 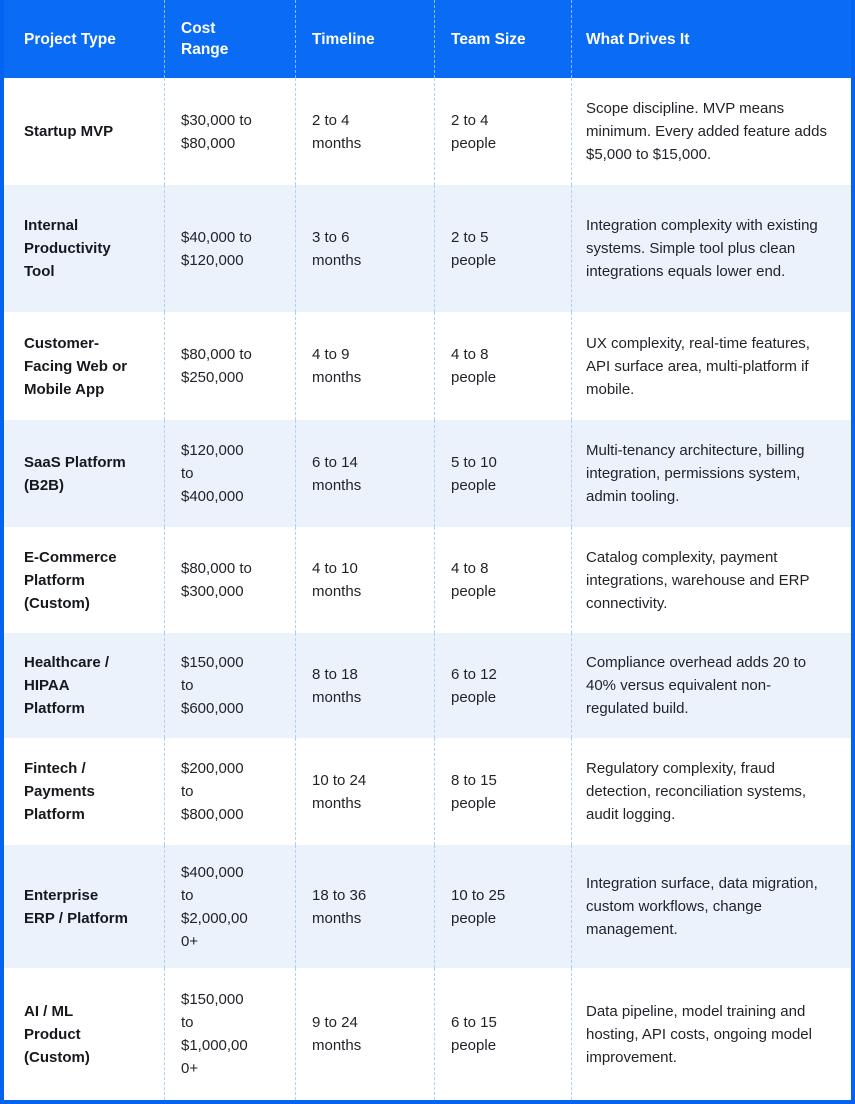 I want to click on timeline-text: 8 to 18 months, so click(x=337, y=685).